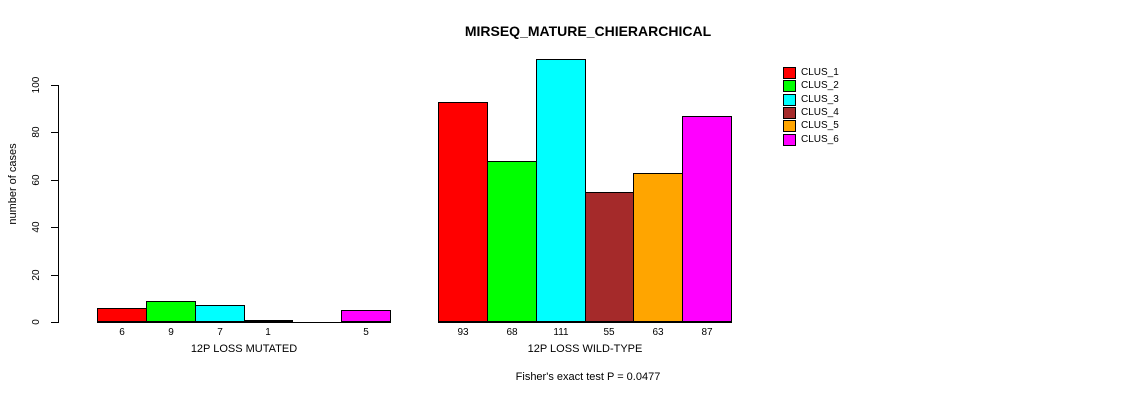 Image resolution: width=1140 pixels, height=400 pixels. I want to click on bar-clus_4-group1, so click(268, 321).